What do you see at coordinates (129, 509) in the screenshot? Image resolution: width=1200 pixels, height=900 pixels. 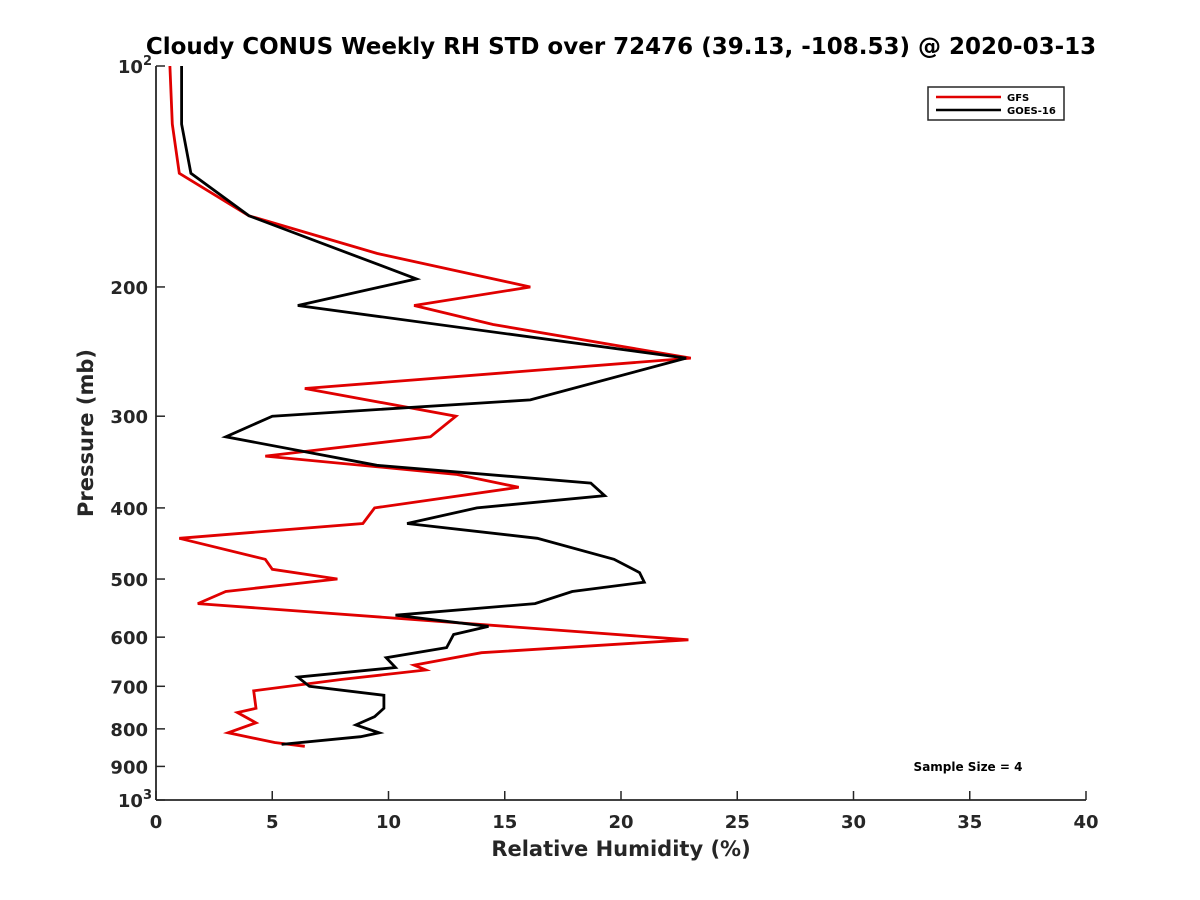 I see `y-tick-label: 400` at bounding box center [129, 509].